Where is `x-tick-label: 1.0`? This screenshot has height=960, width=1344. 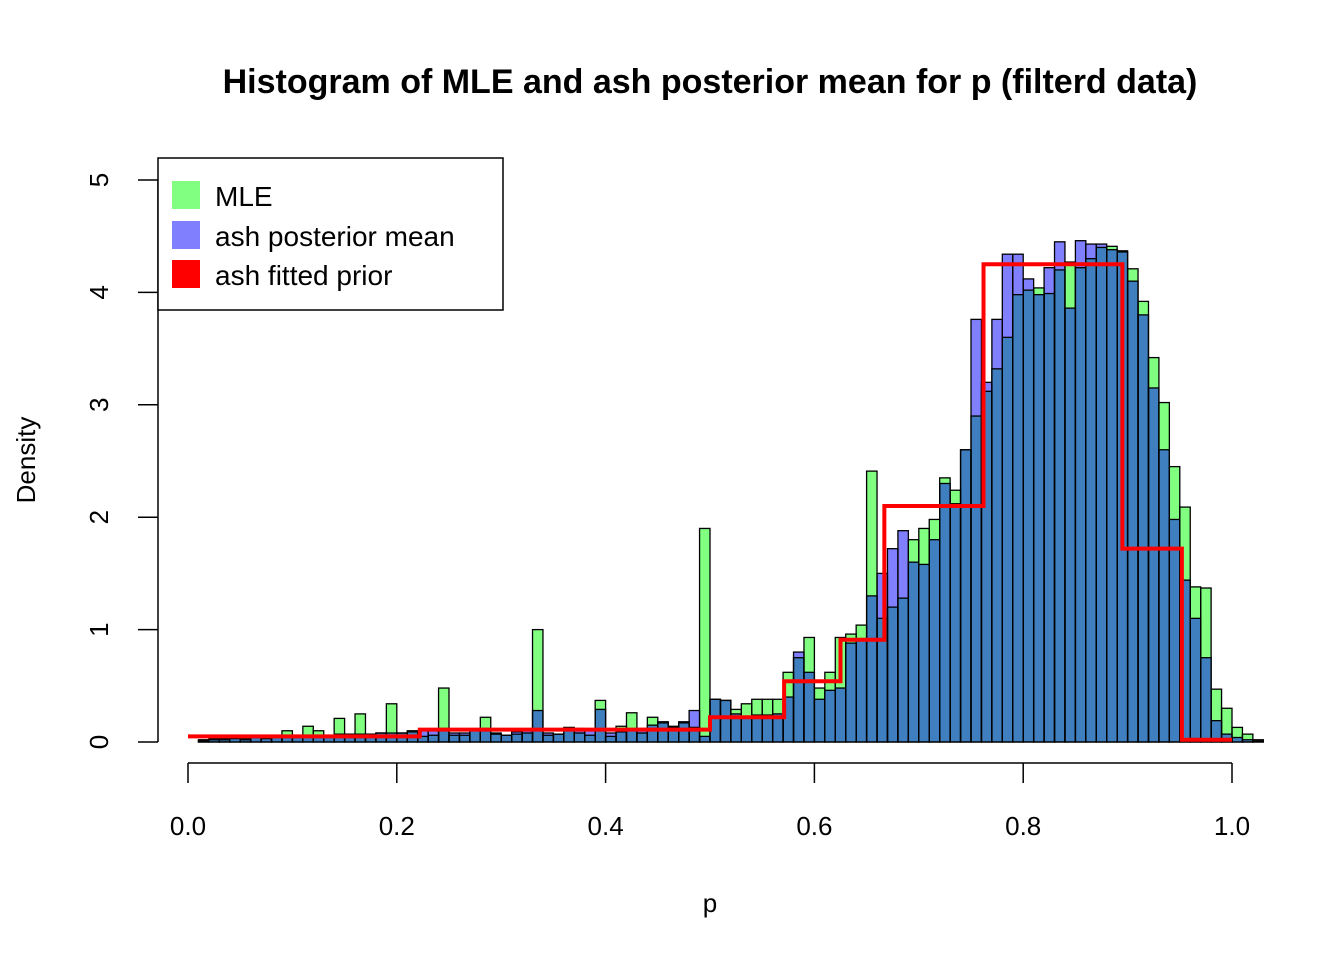
x-tick-label: 1.0 is located at coordinates (1232, 826).